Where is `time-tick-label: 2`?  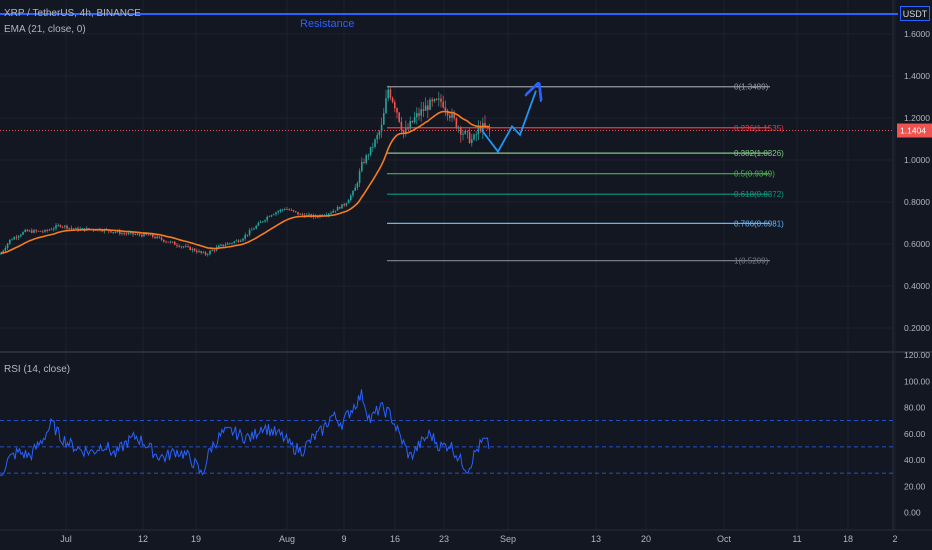 time-tick-label: 2 is located at coordinates (894, 539).